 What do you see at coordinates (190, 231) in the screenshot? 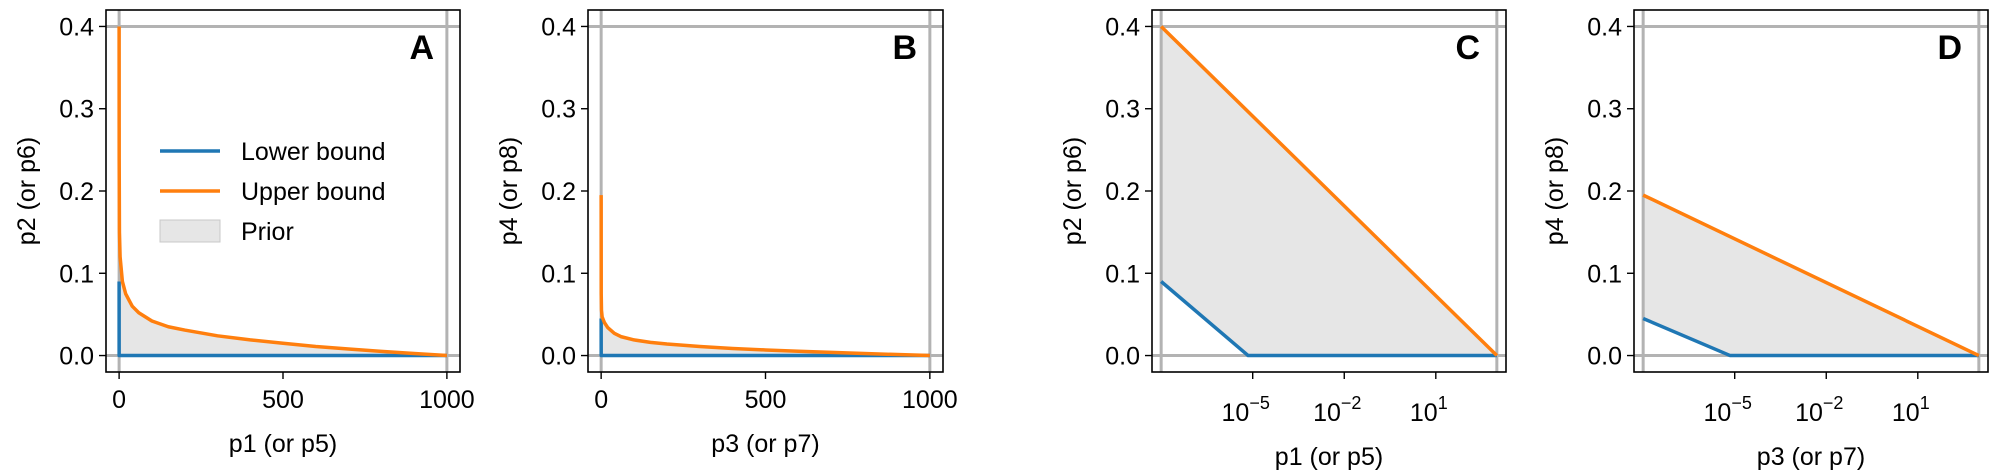
I see `legend-swatch-prior` at bounding box center [190, 231].